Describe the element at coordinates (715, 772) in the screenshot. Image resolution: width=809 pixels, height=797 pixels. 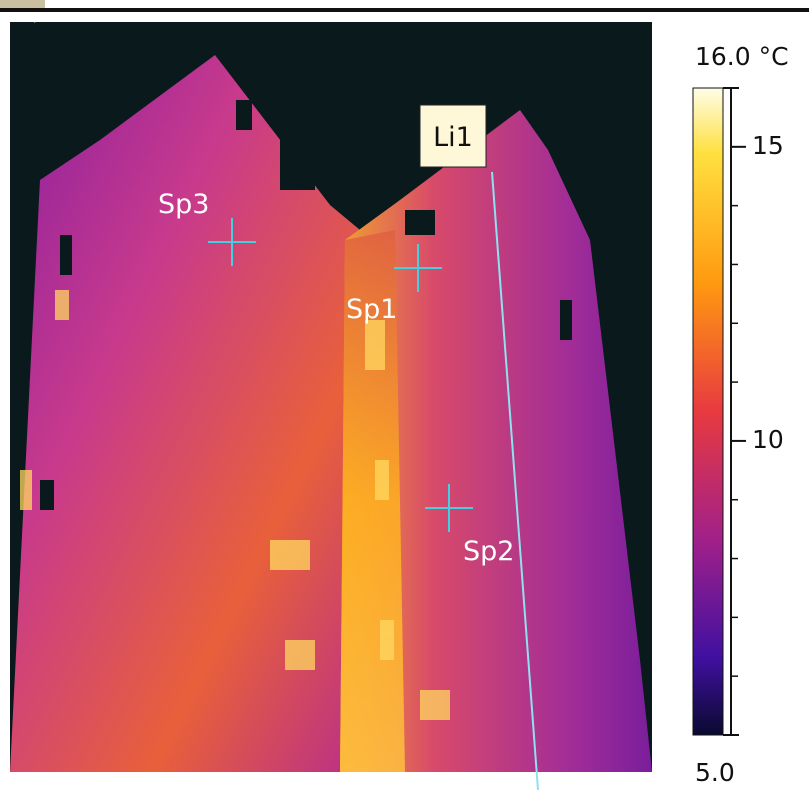
I see `scale-min: 5.0` at that location.